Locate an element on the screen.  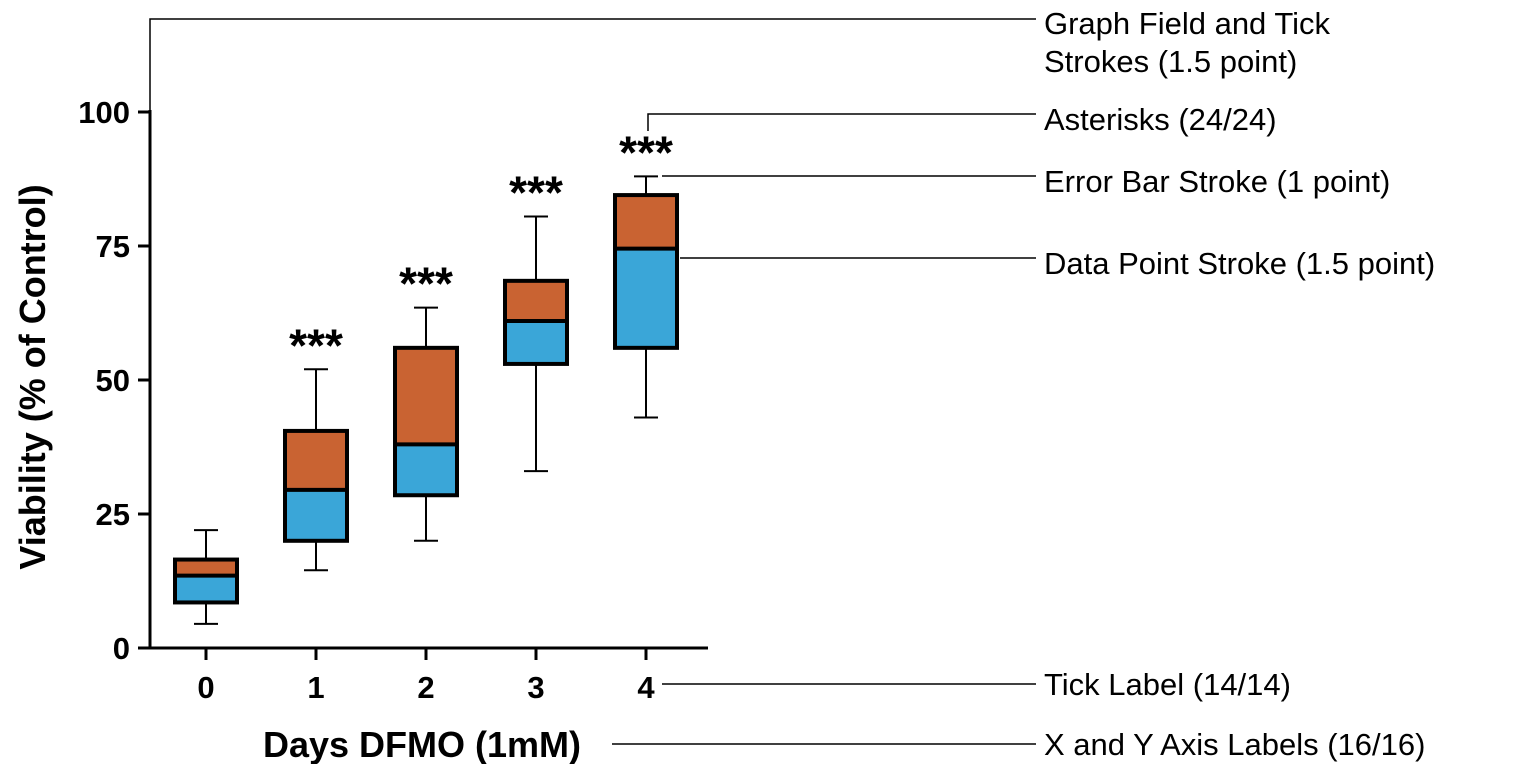
y-tick-label: 100 is located at coordinates (104, 112).